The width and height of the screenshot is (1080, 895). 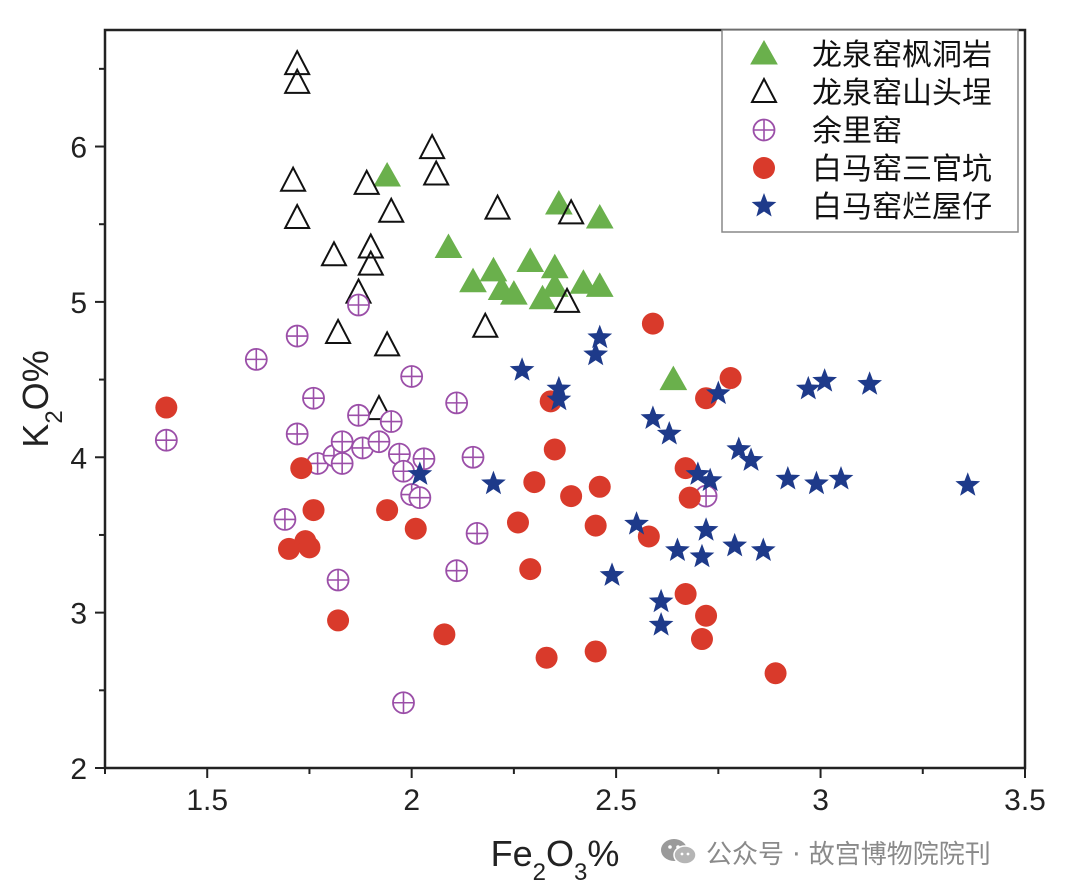 What do you see at coordinates (616, 800) in the screenshot?
I see `x-tick-label: 2.5` at bounding box center [616, 800].